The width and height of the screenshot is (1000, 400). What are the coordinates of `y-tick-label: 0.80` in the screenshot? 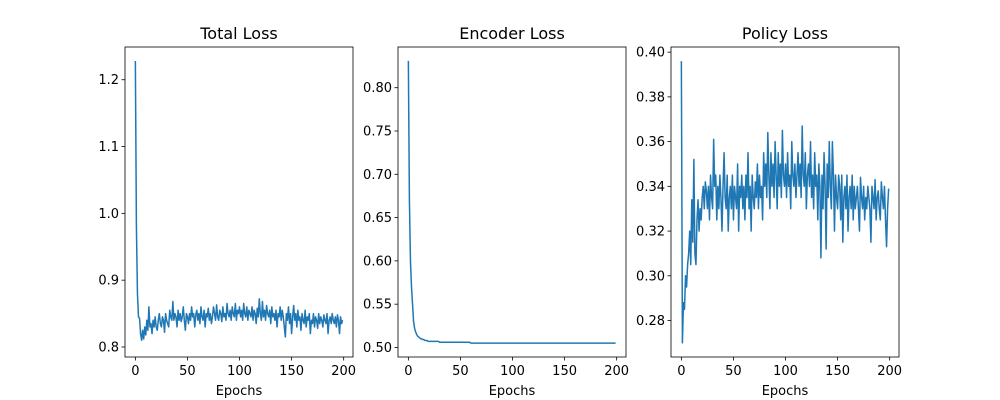 It's located at (377, 88).